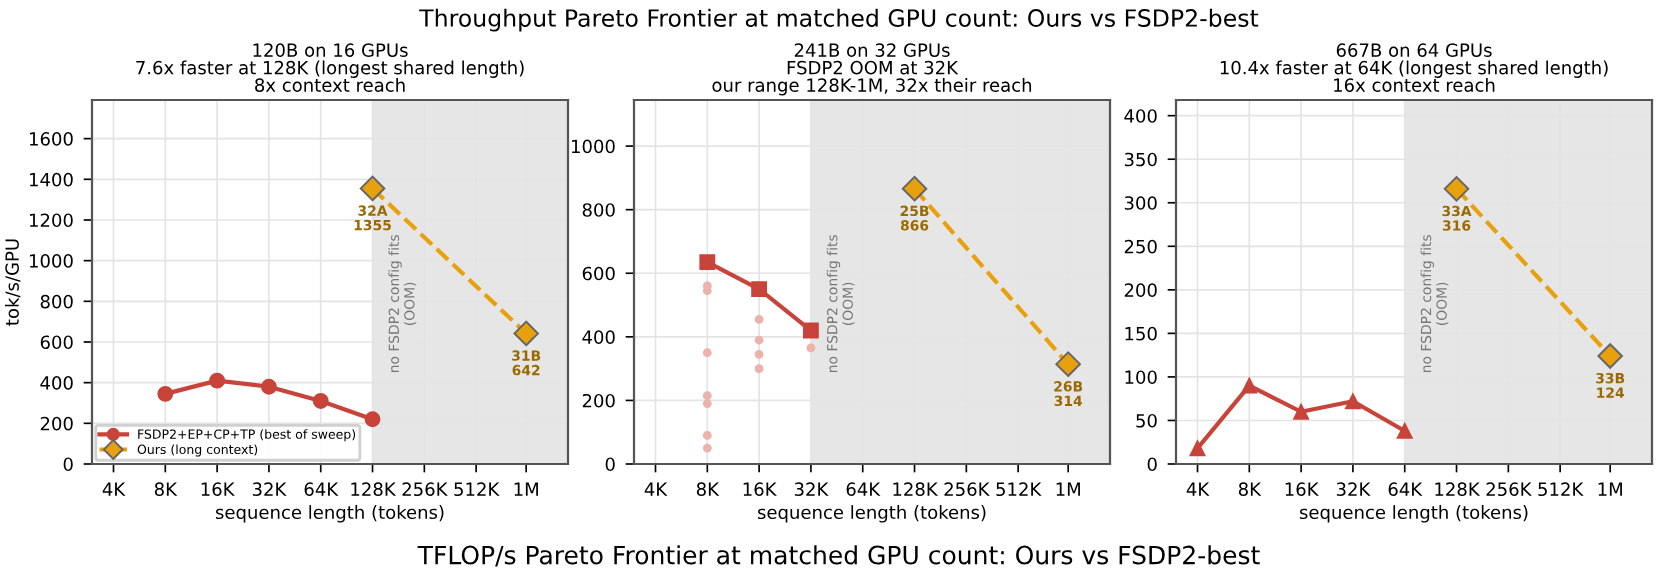 The width and height of the screenshot is (1678, 578). What do you see at coordinates (51, 139) in the screenshot?
I see `y-tick-label: 1600` at bounding box center [51, 139].